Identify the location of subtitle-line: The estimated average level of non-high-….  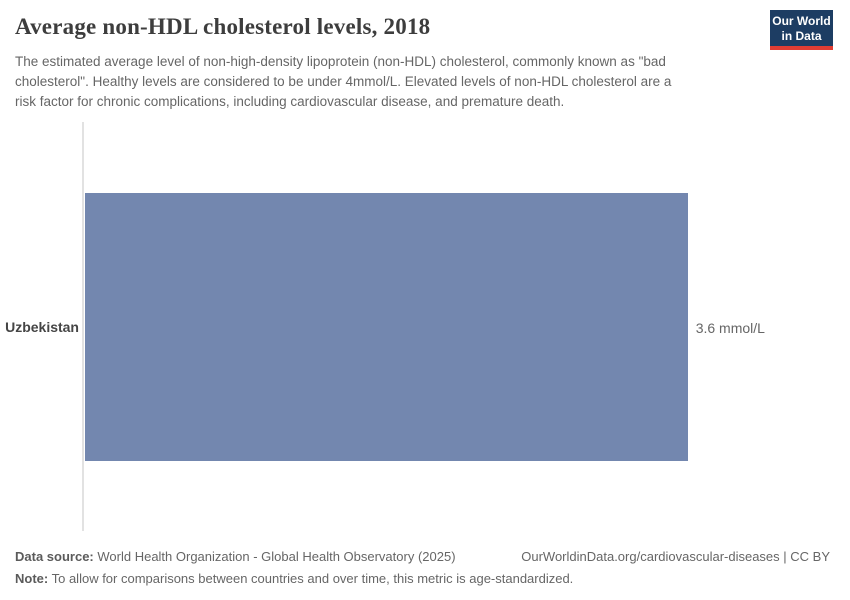
(340, 61).